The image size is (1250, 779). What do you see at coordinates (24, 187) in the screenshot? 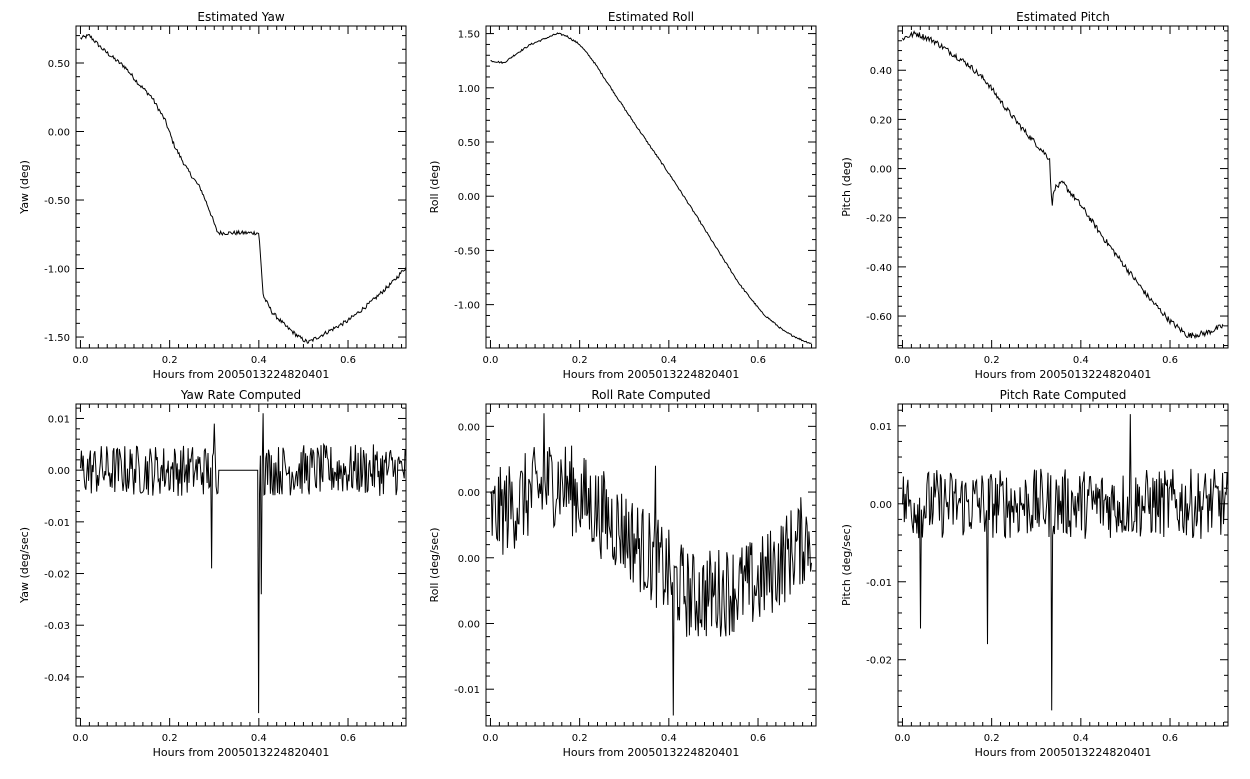
I see `y-axis-label: Yaw (deg)` at bounding box center [24, 187].